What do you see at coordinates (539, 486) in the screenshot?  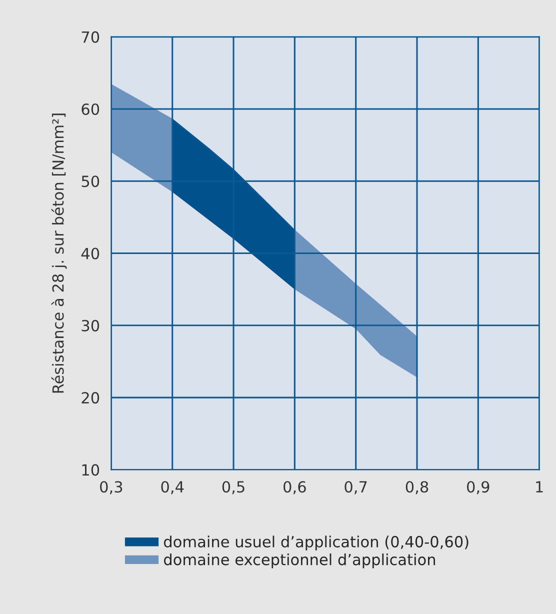 I see `x-tick-label: 1` at bounding box center [539, 486].